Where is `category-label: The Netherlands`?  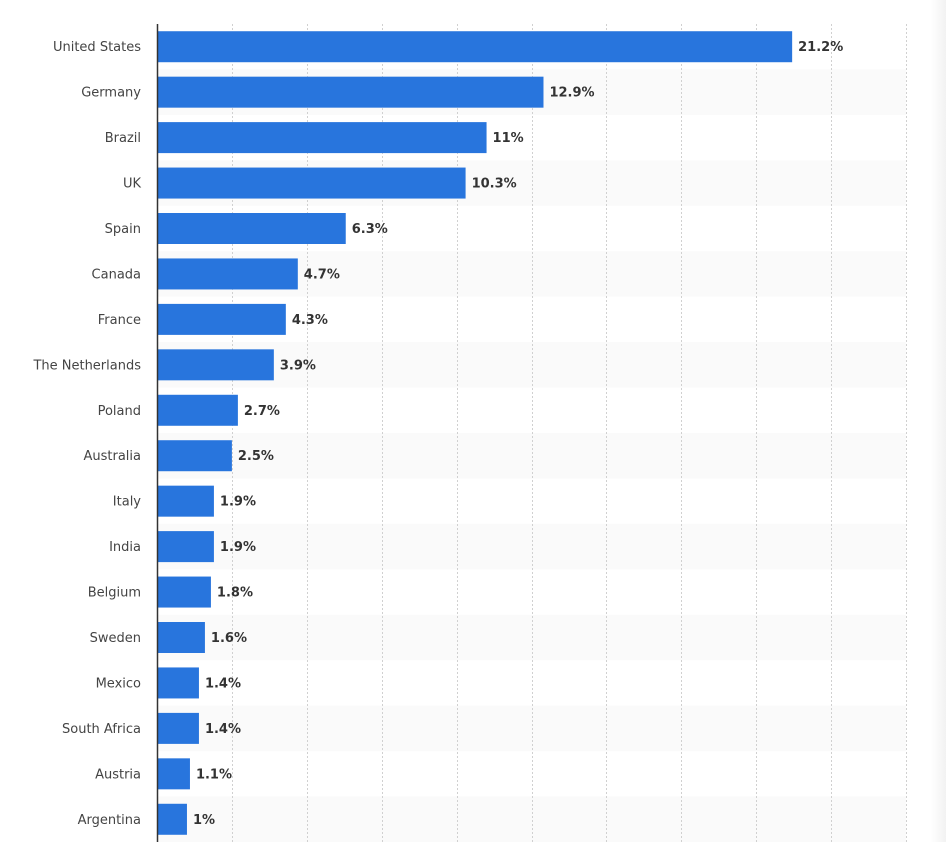 category-label: The Netherlands is located at coordinates (86, 365).